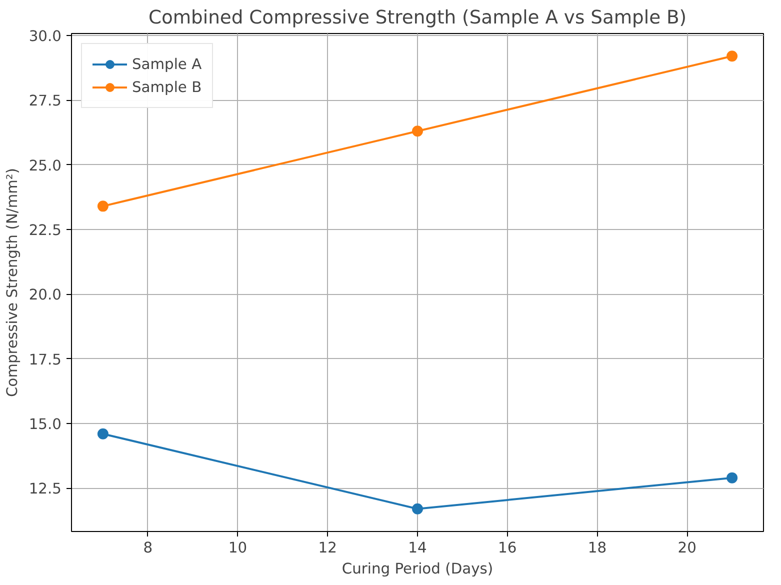 This screenshot has width=781, height=585. I want to click on y-tick-label: 12.5, so click(45, 489).